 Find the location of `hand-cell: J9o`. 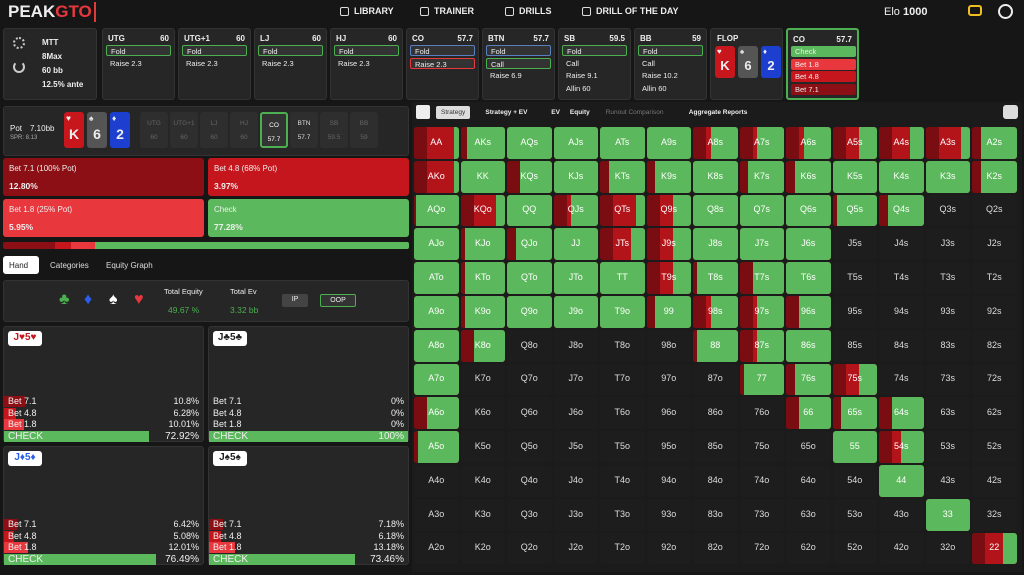

hand-cell: J9o is located at coordinates (575, 312).